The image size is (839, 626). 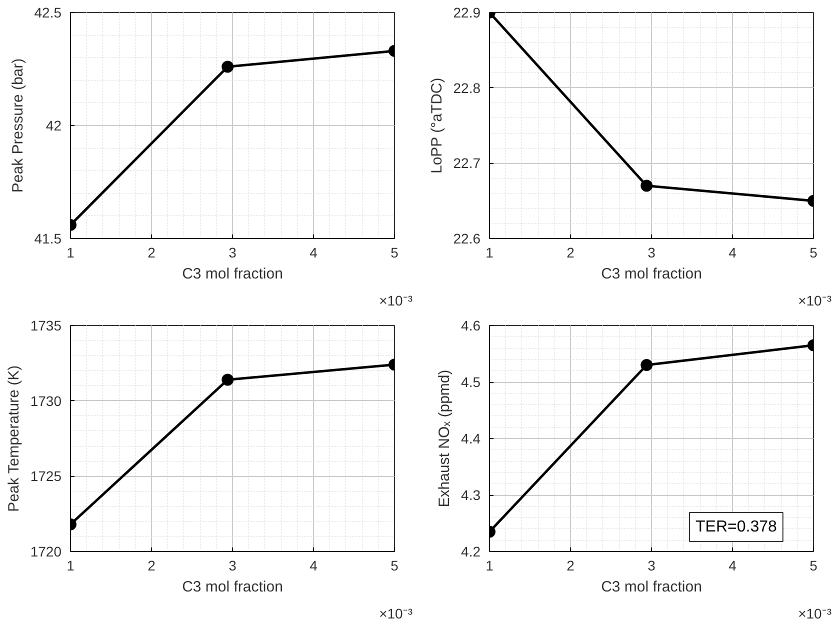 I want to click on y-tick-label: 1735, so click(x=46, y=326).